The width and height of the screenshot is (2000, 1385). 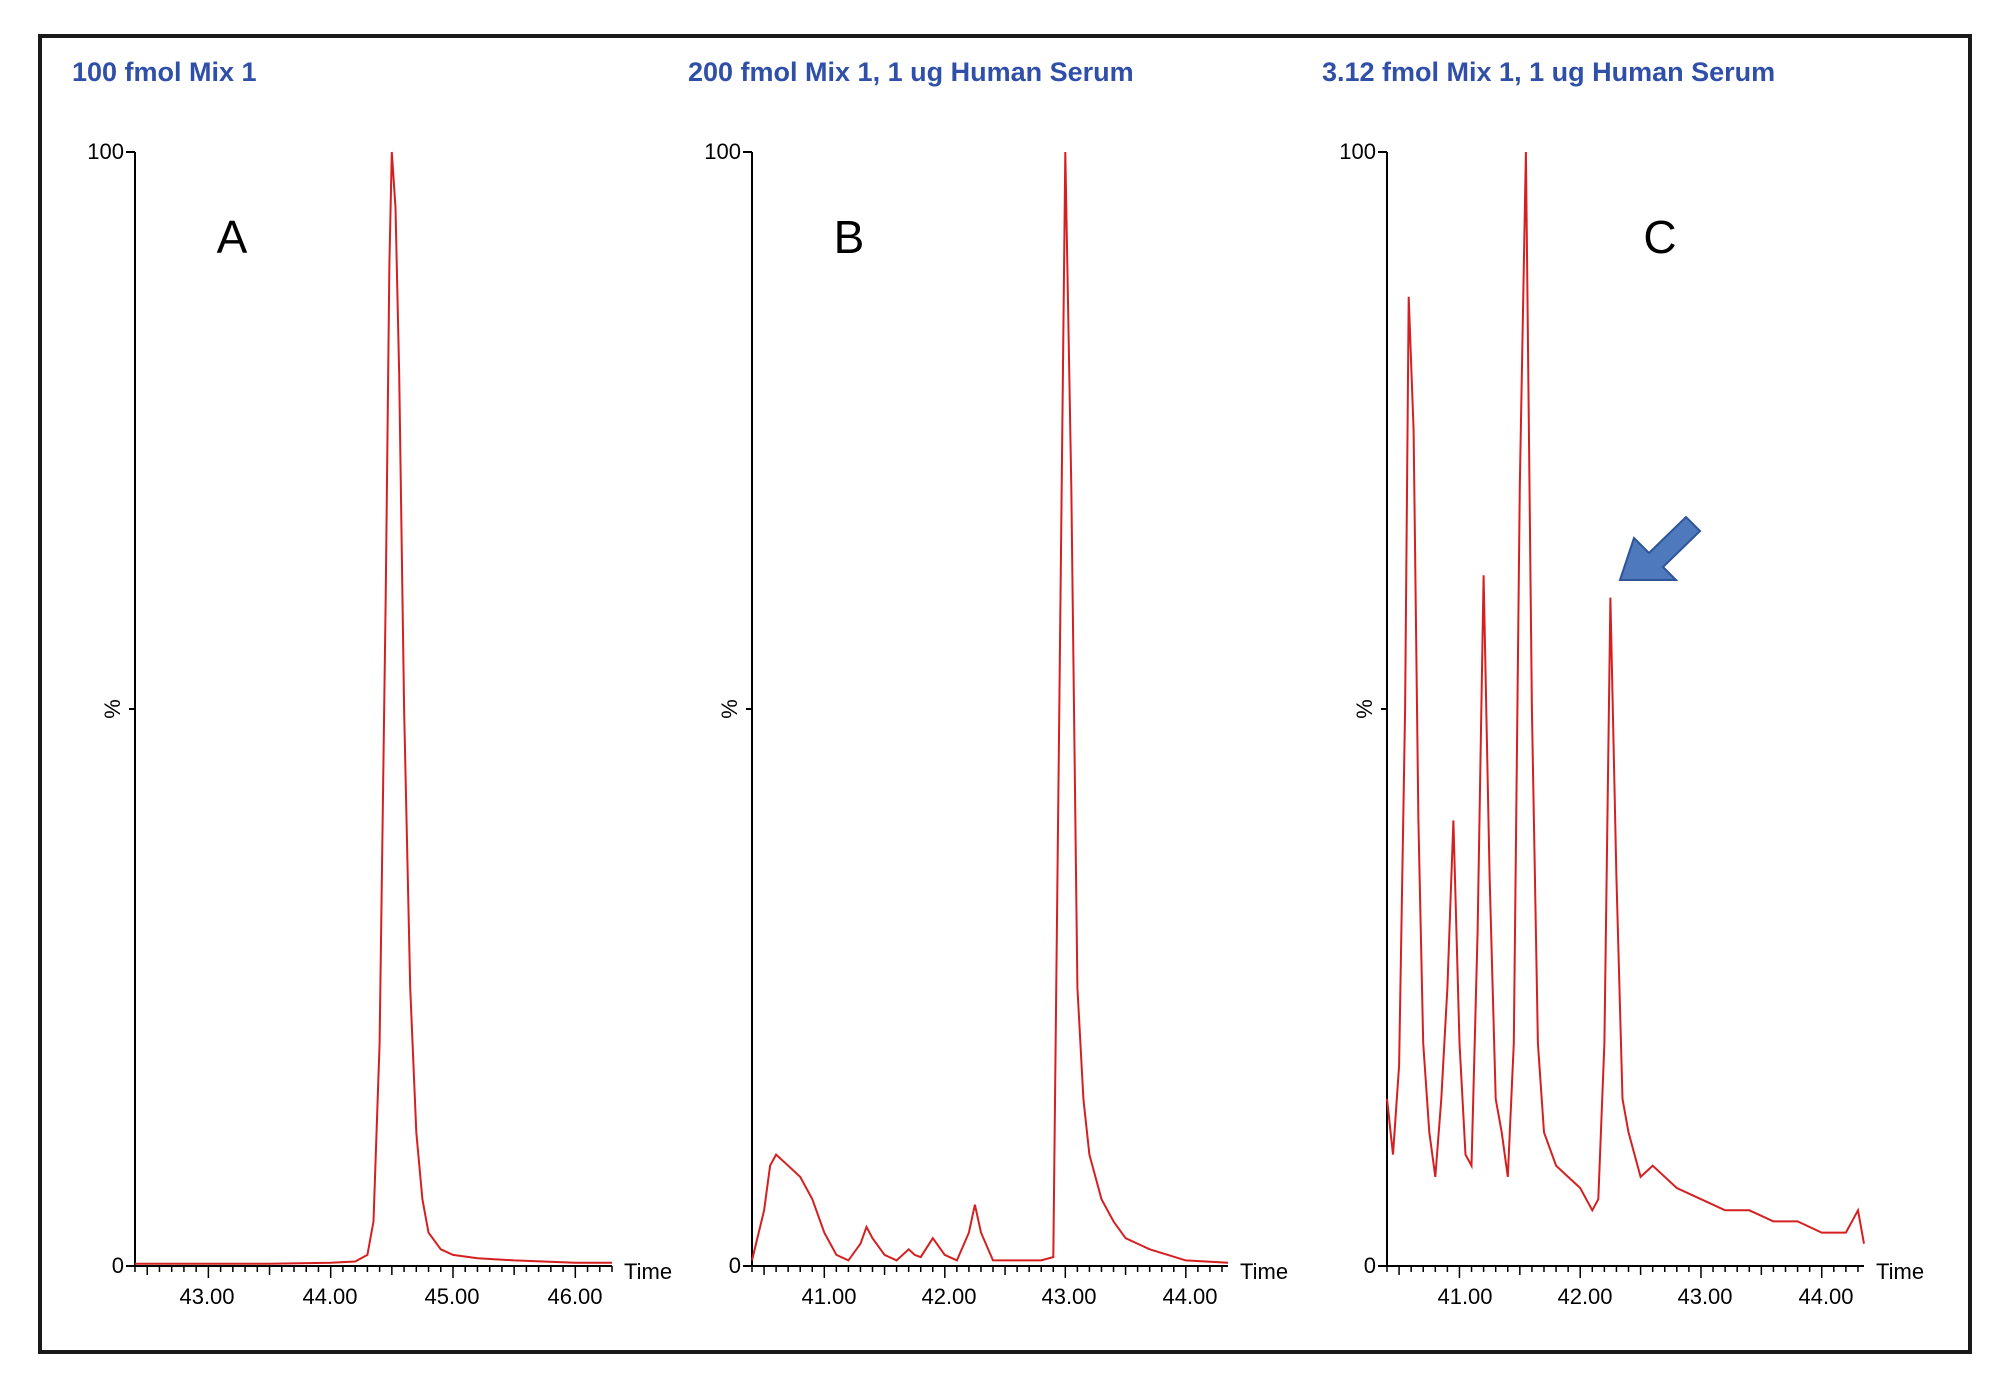 What do you see at coordinates (329, 1296) in the screenshot?
I see `panel-a-xtick-44: 44.00` at bounding box center [329, 1296].